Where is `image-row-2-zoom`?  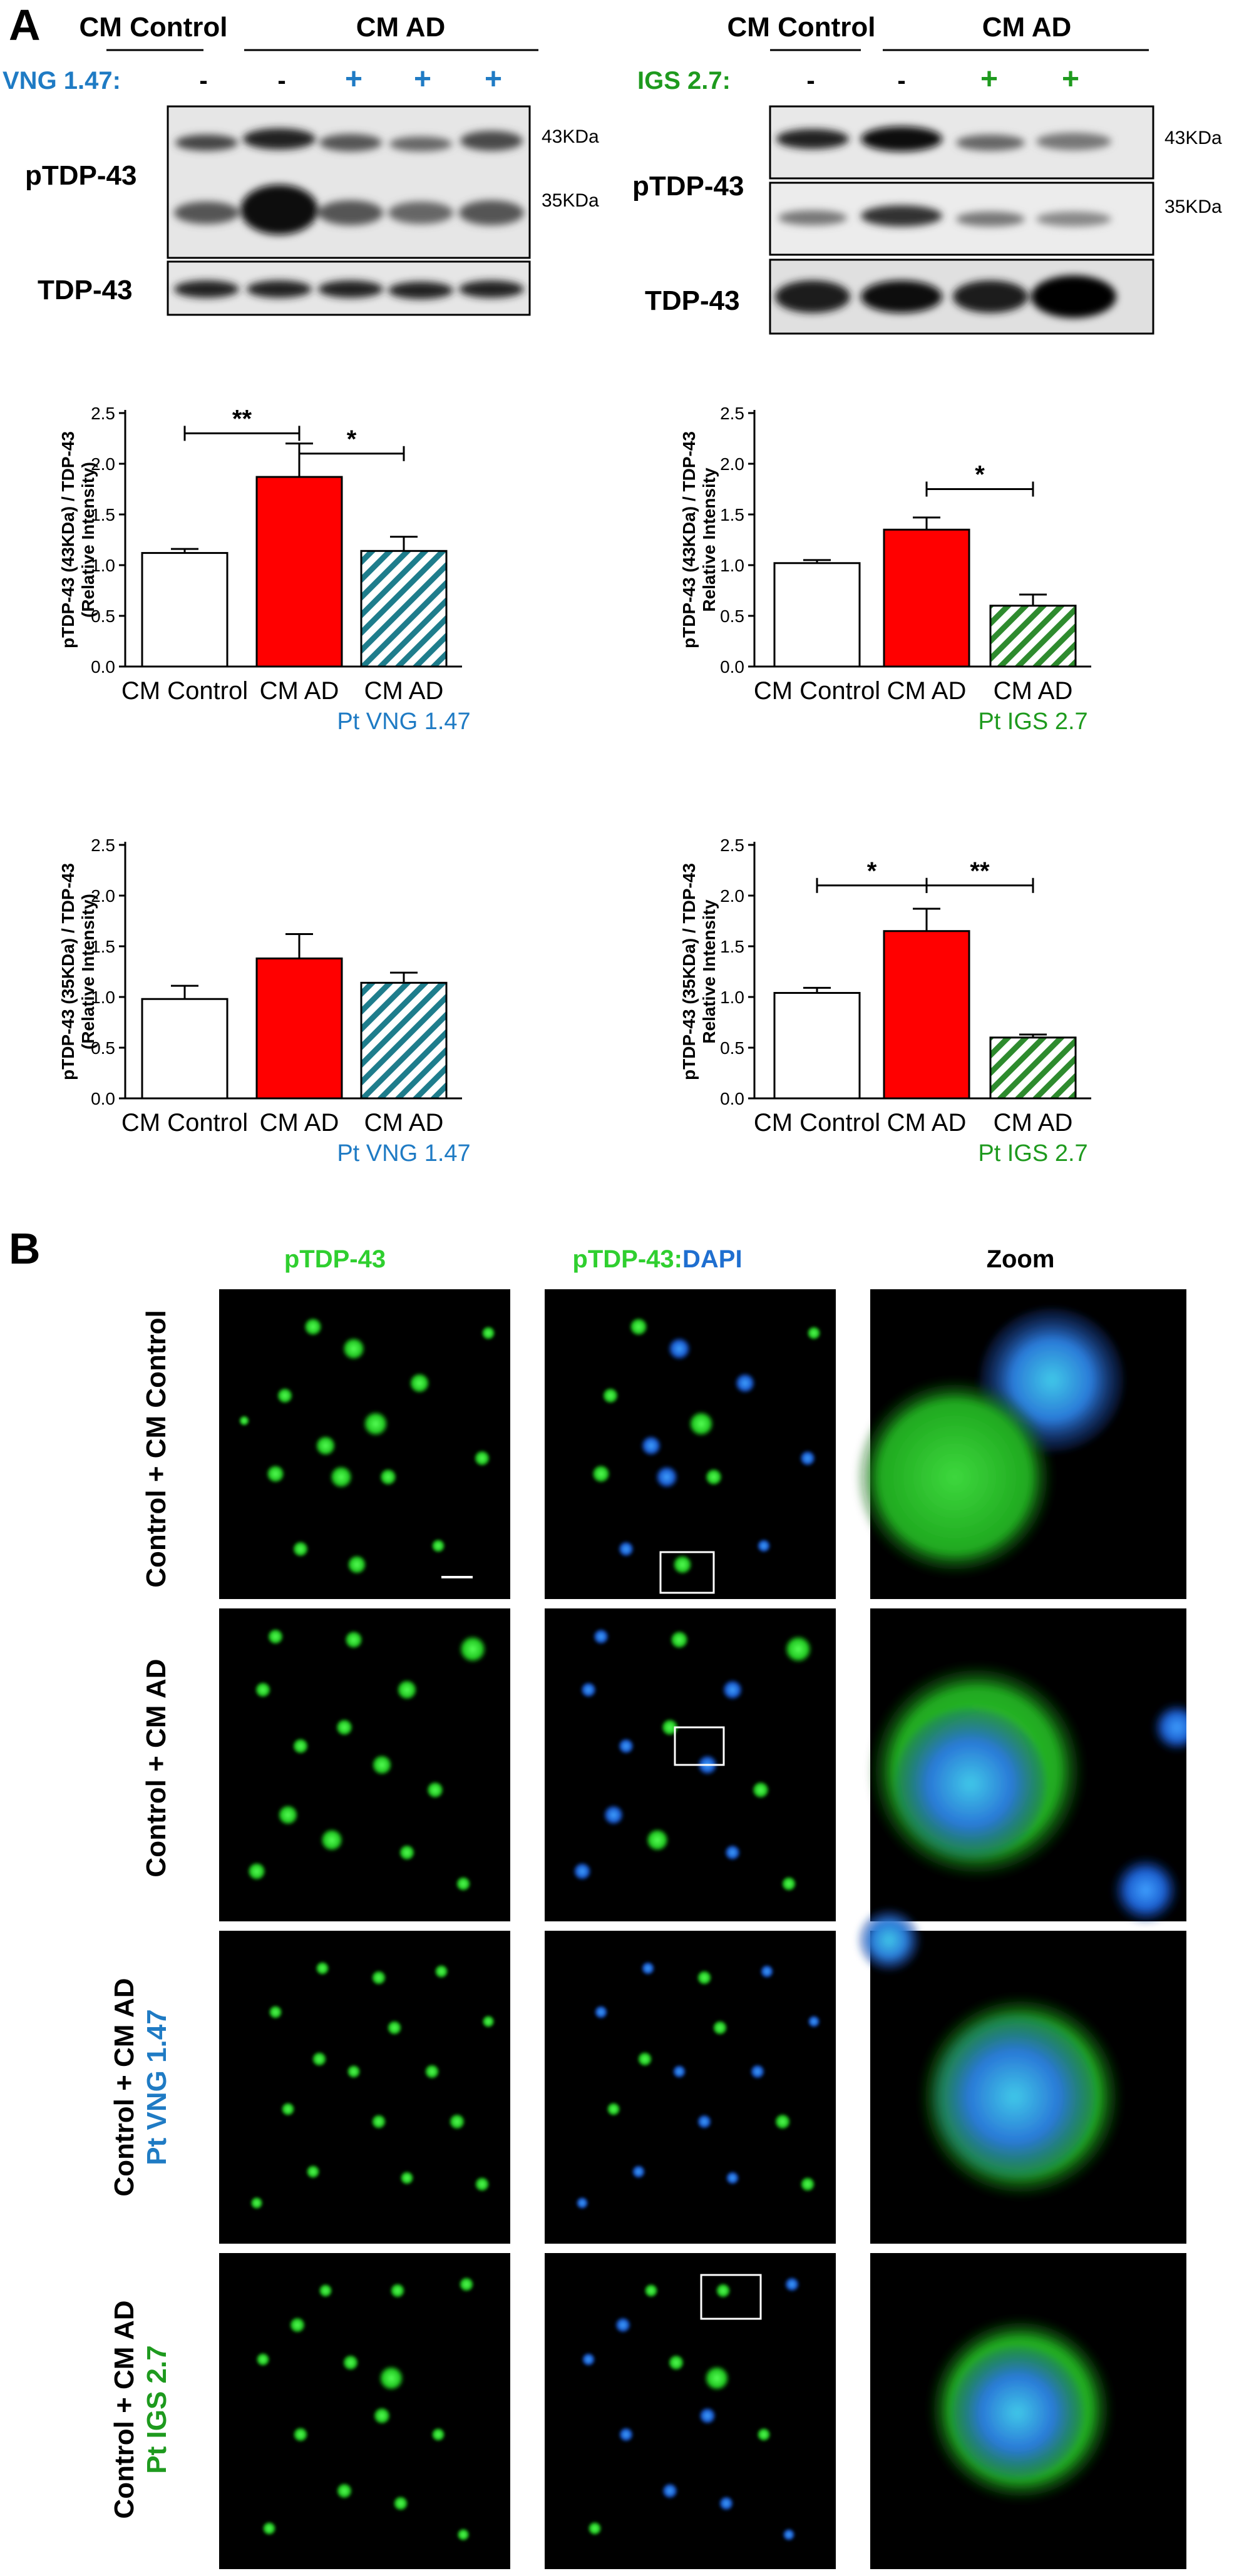 image-row-2-zoom is located at coordinates (1027, 1766).